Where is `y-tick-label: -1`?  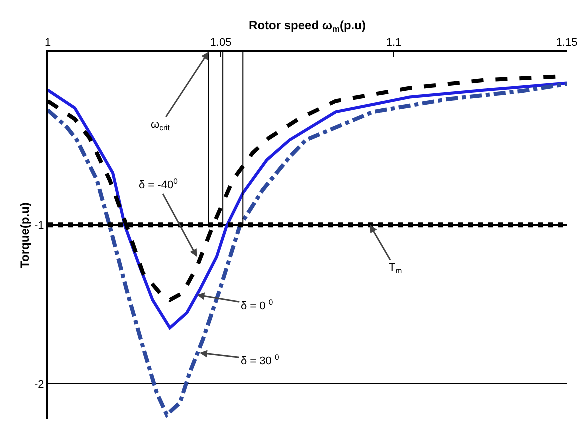 y-tick-label: -1 is located at coordinates (39, 226).